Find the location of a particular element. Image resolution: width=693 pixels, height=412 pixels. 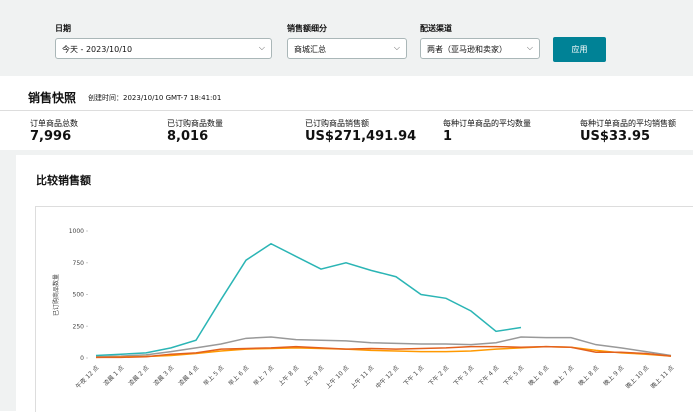

metric-value: US$271,491.94 is located at coordinates (361, 136).